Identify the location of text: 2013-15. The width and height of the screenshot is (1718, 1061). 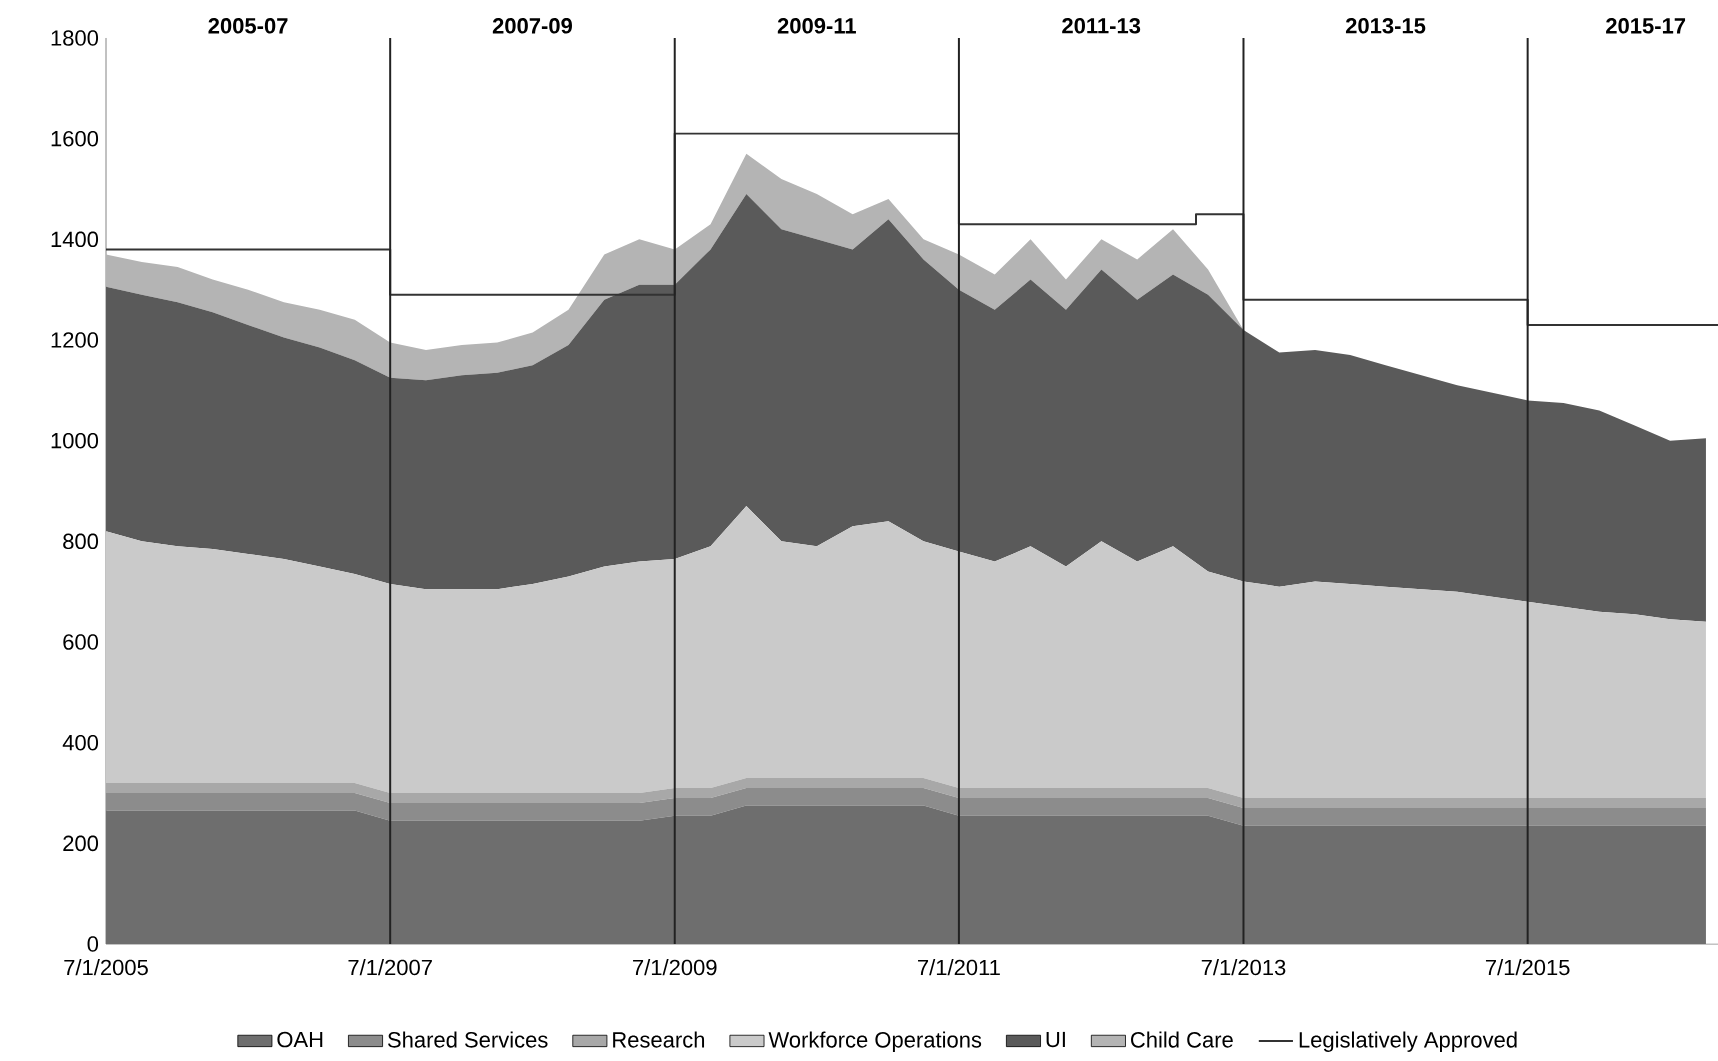
(1385, 26).